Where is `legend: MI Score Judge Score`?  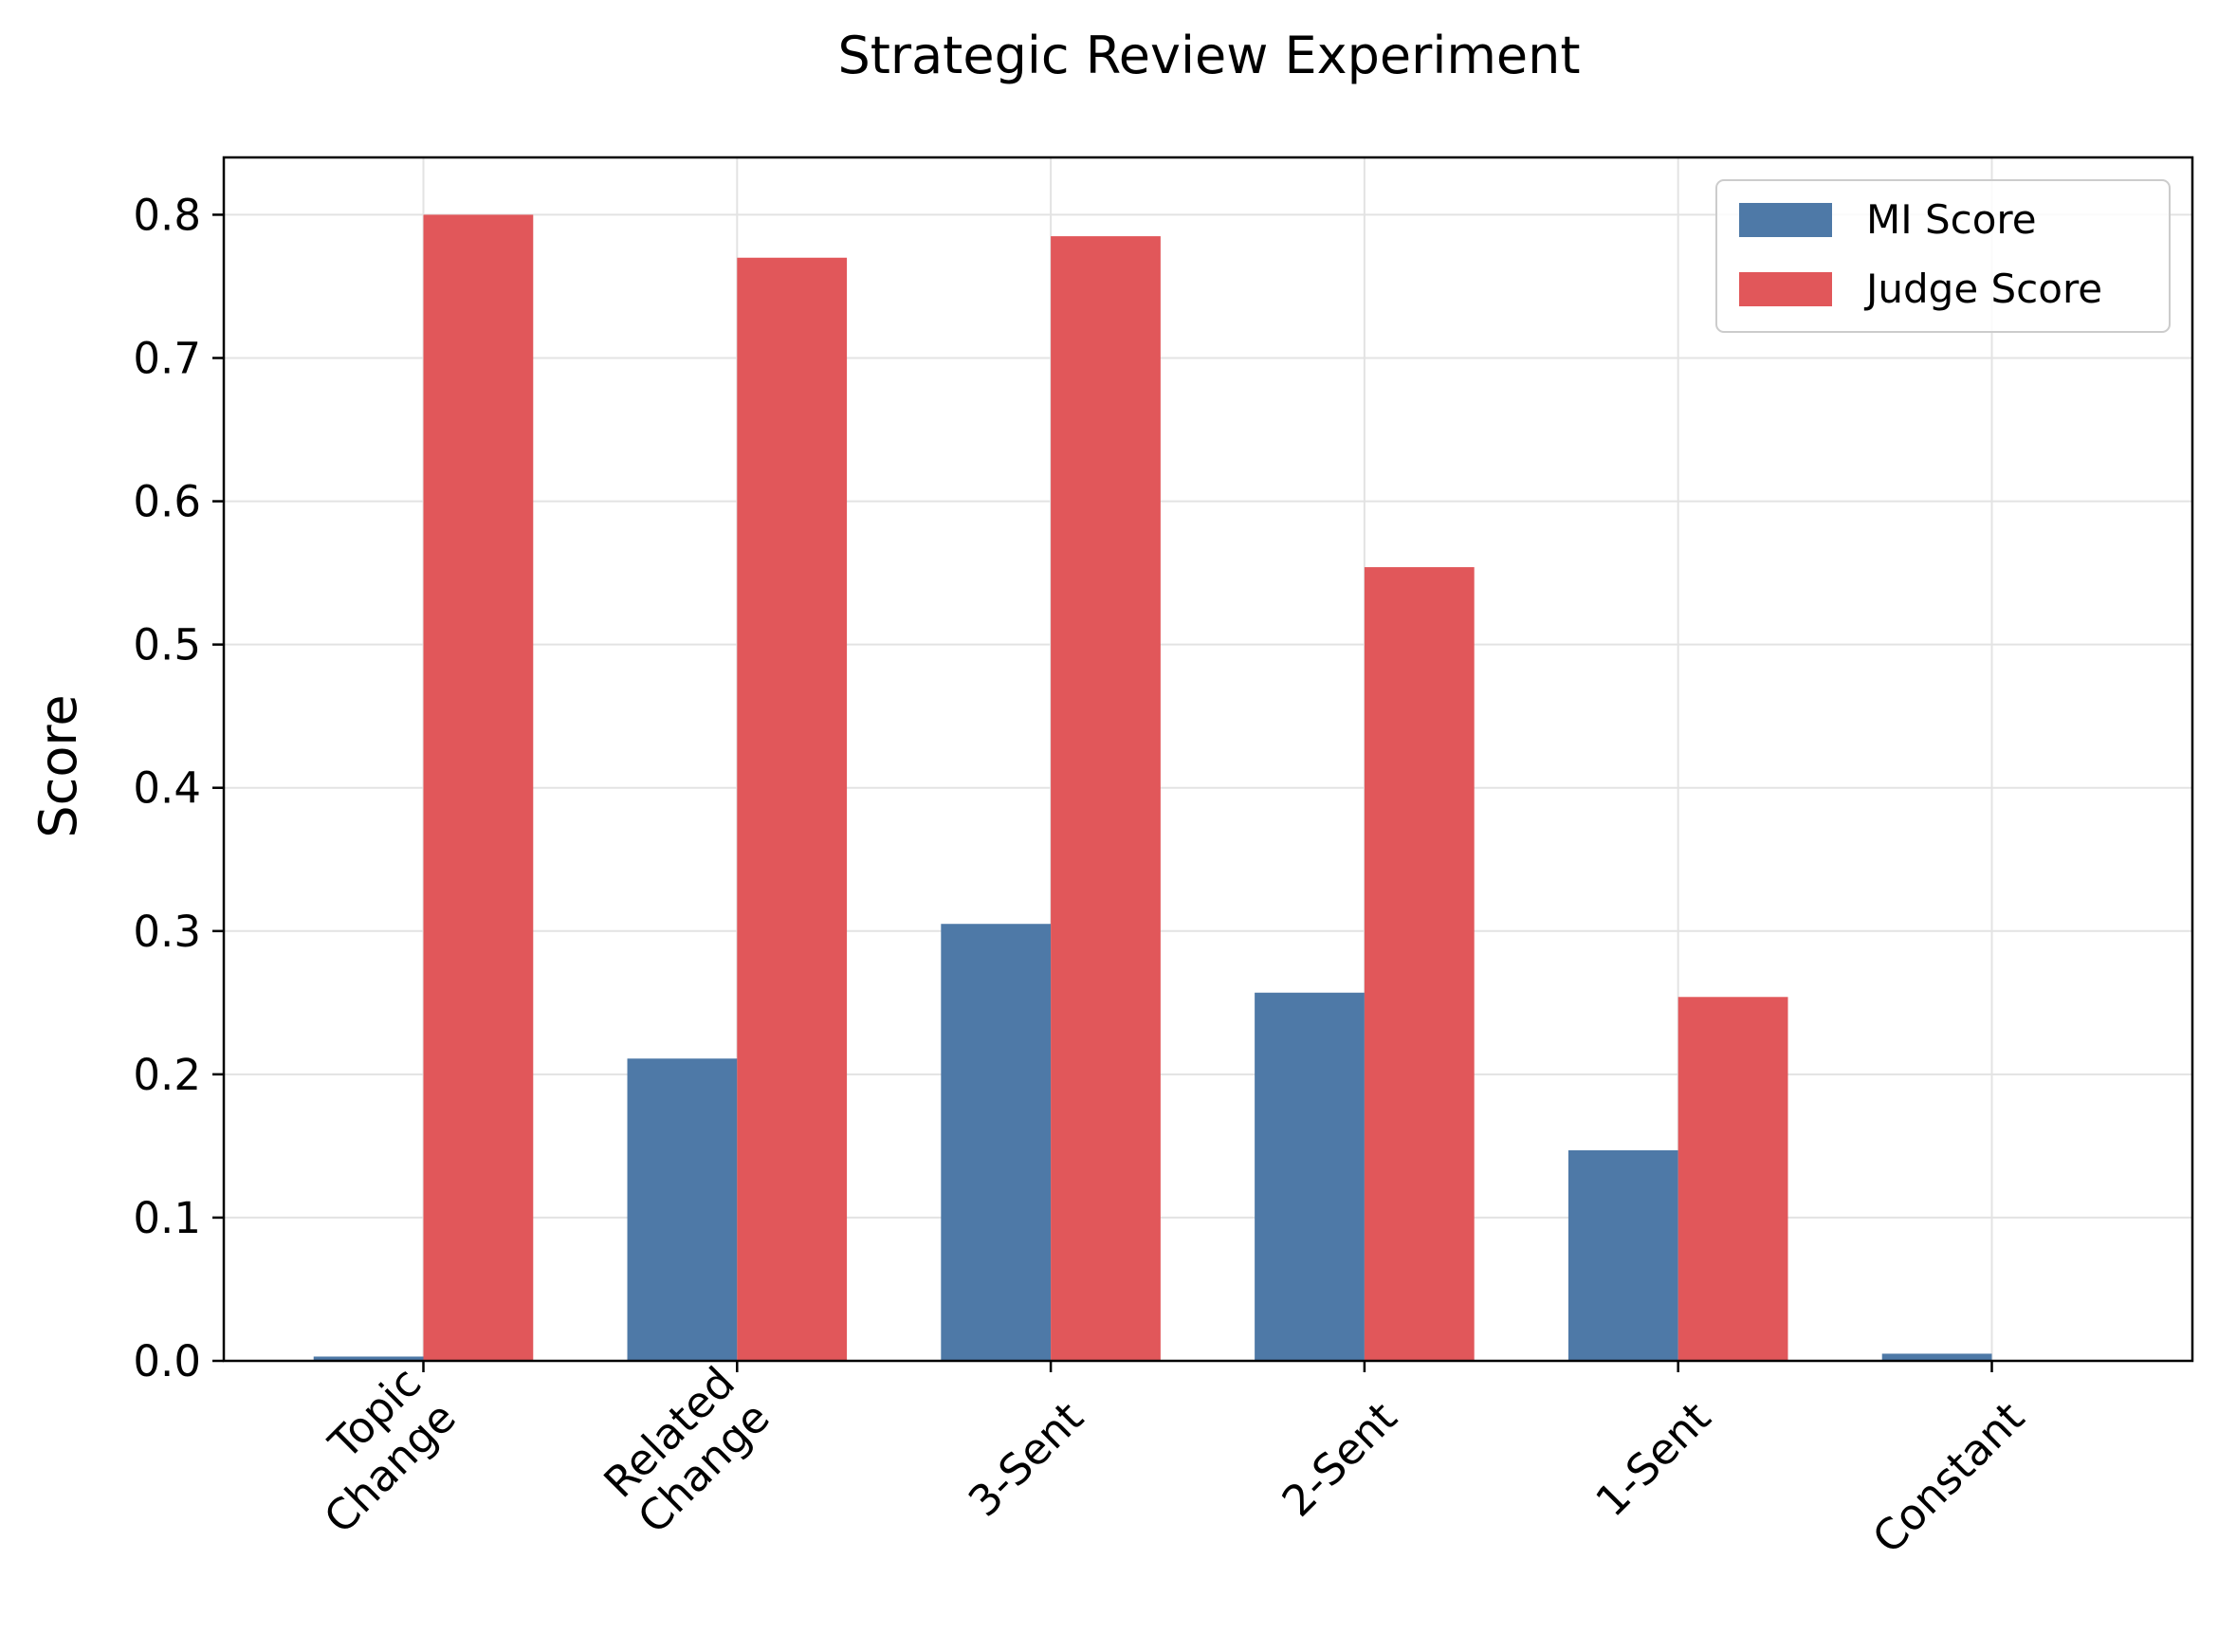 legend: MI Score Judge Score is located at coordinates (1943, 256).